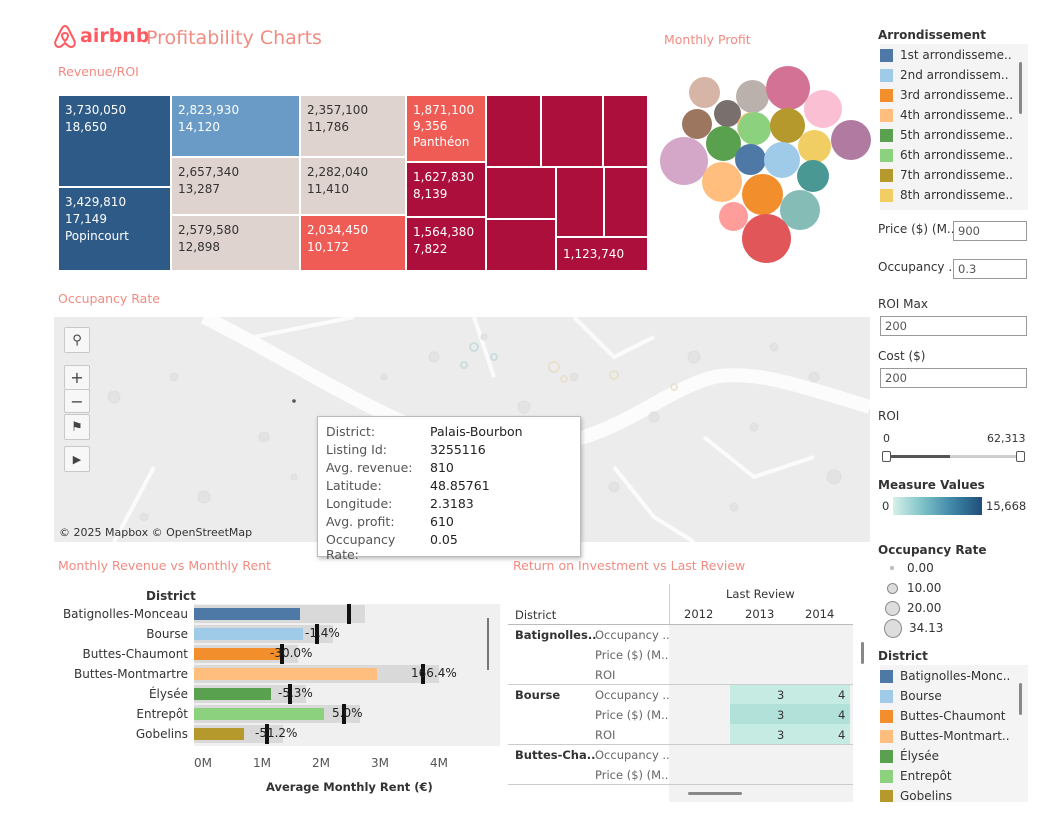  What do you see at coordinates (953, 378) in the screenshot?
I see `cost-input: 200` at bounding box center [953, 378].